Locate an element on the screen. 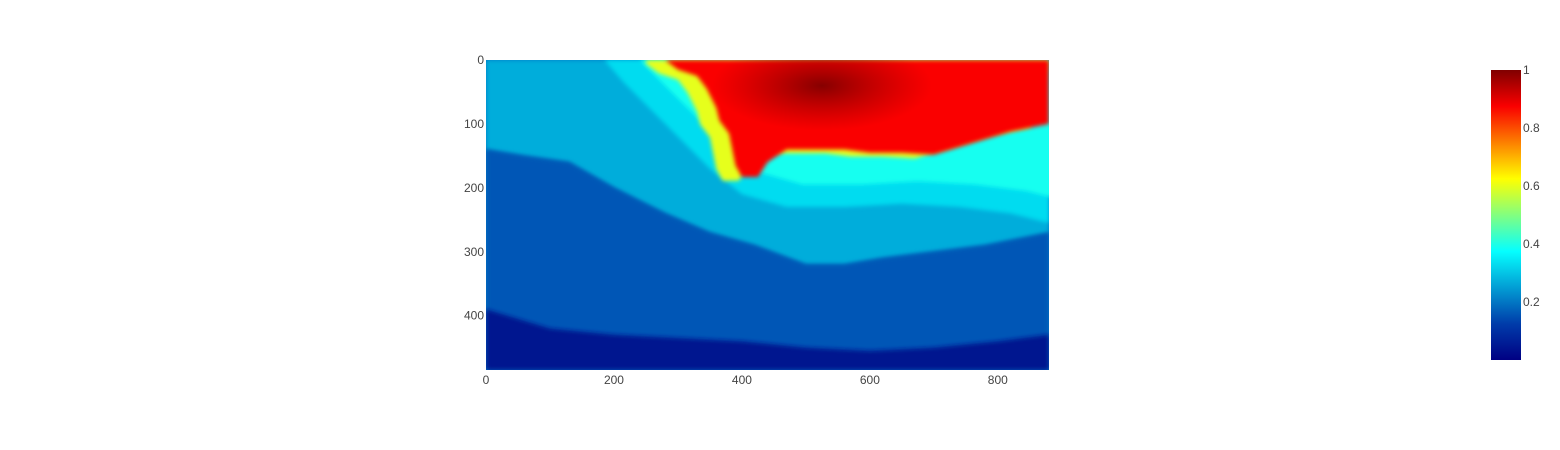 The height and width of the screenshot is (450, 1560). colorbar-tick-label: 0.8 is located at coordinates (1531, 128).